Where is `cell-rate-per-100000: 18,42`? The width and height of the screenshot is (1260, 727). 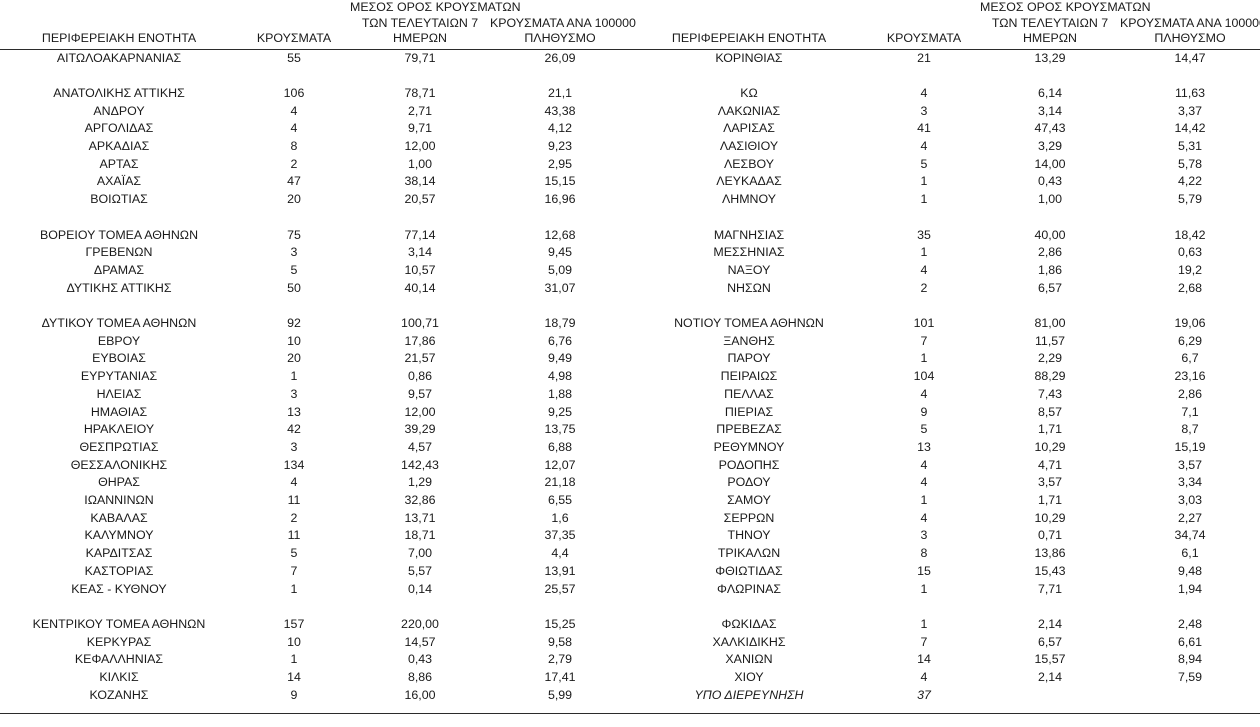
cell-rate-per-100000: 18,42 is located at coordinates (1190, 234).